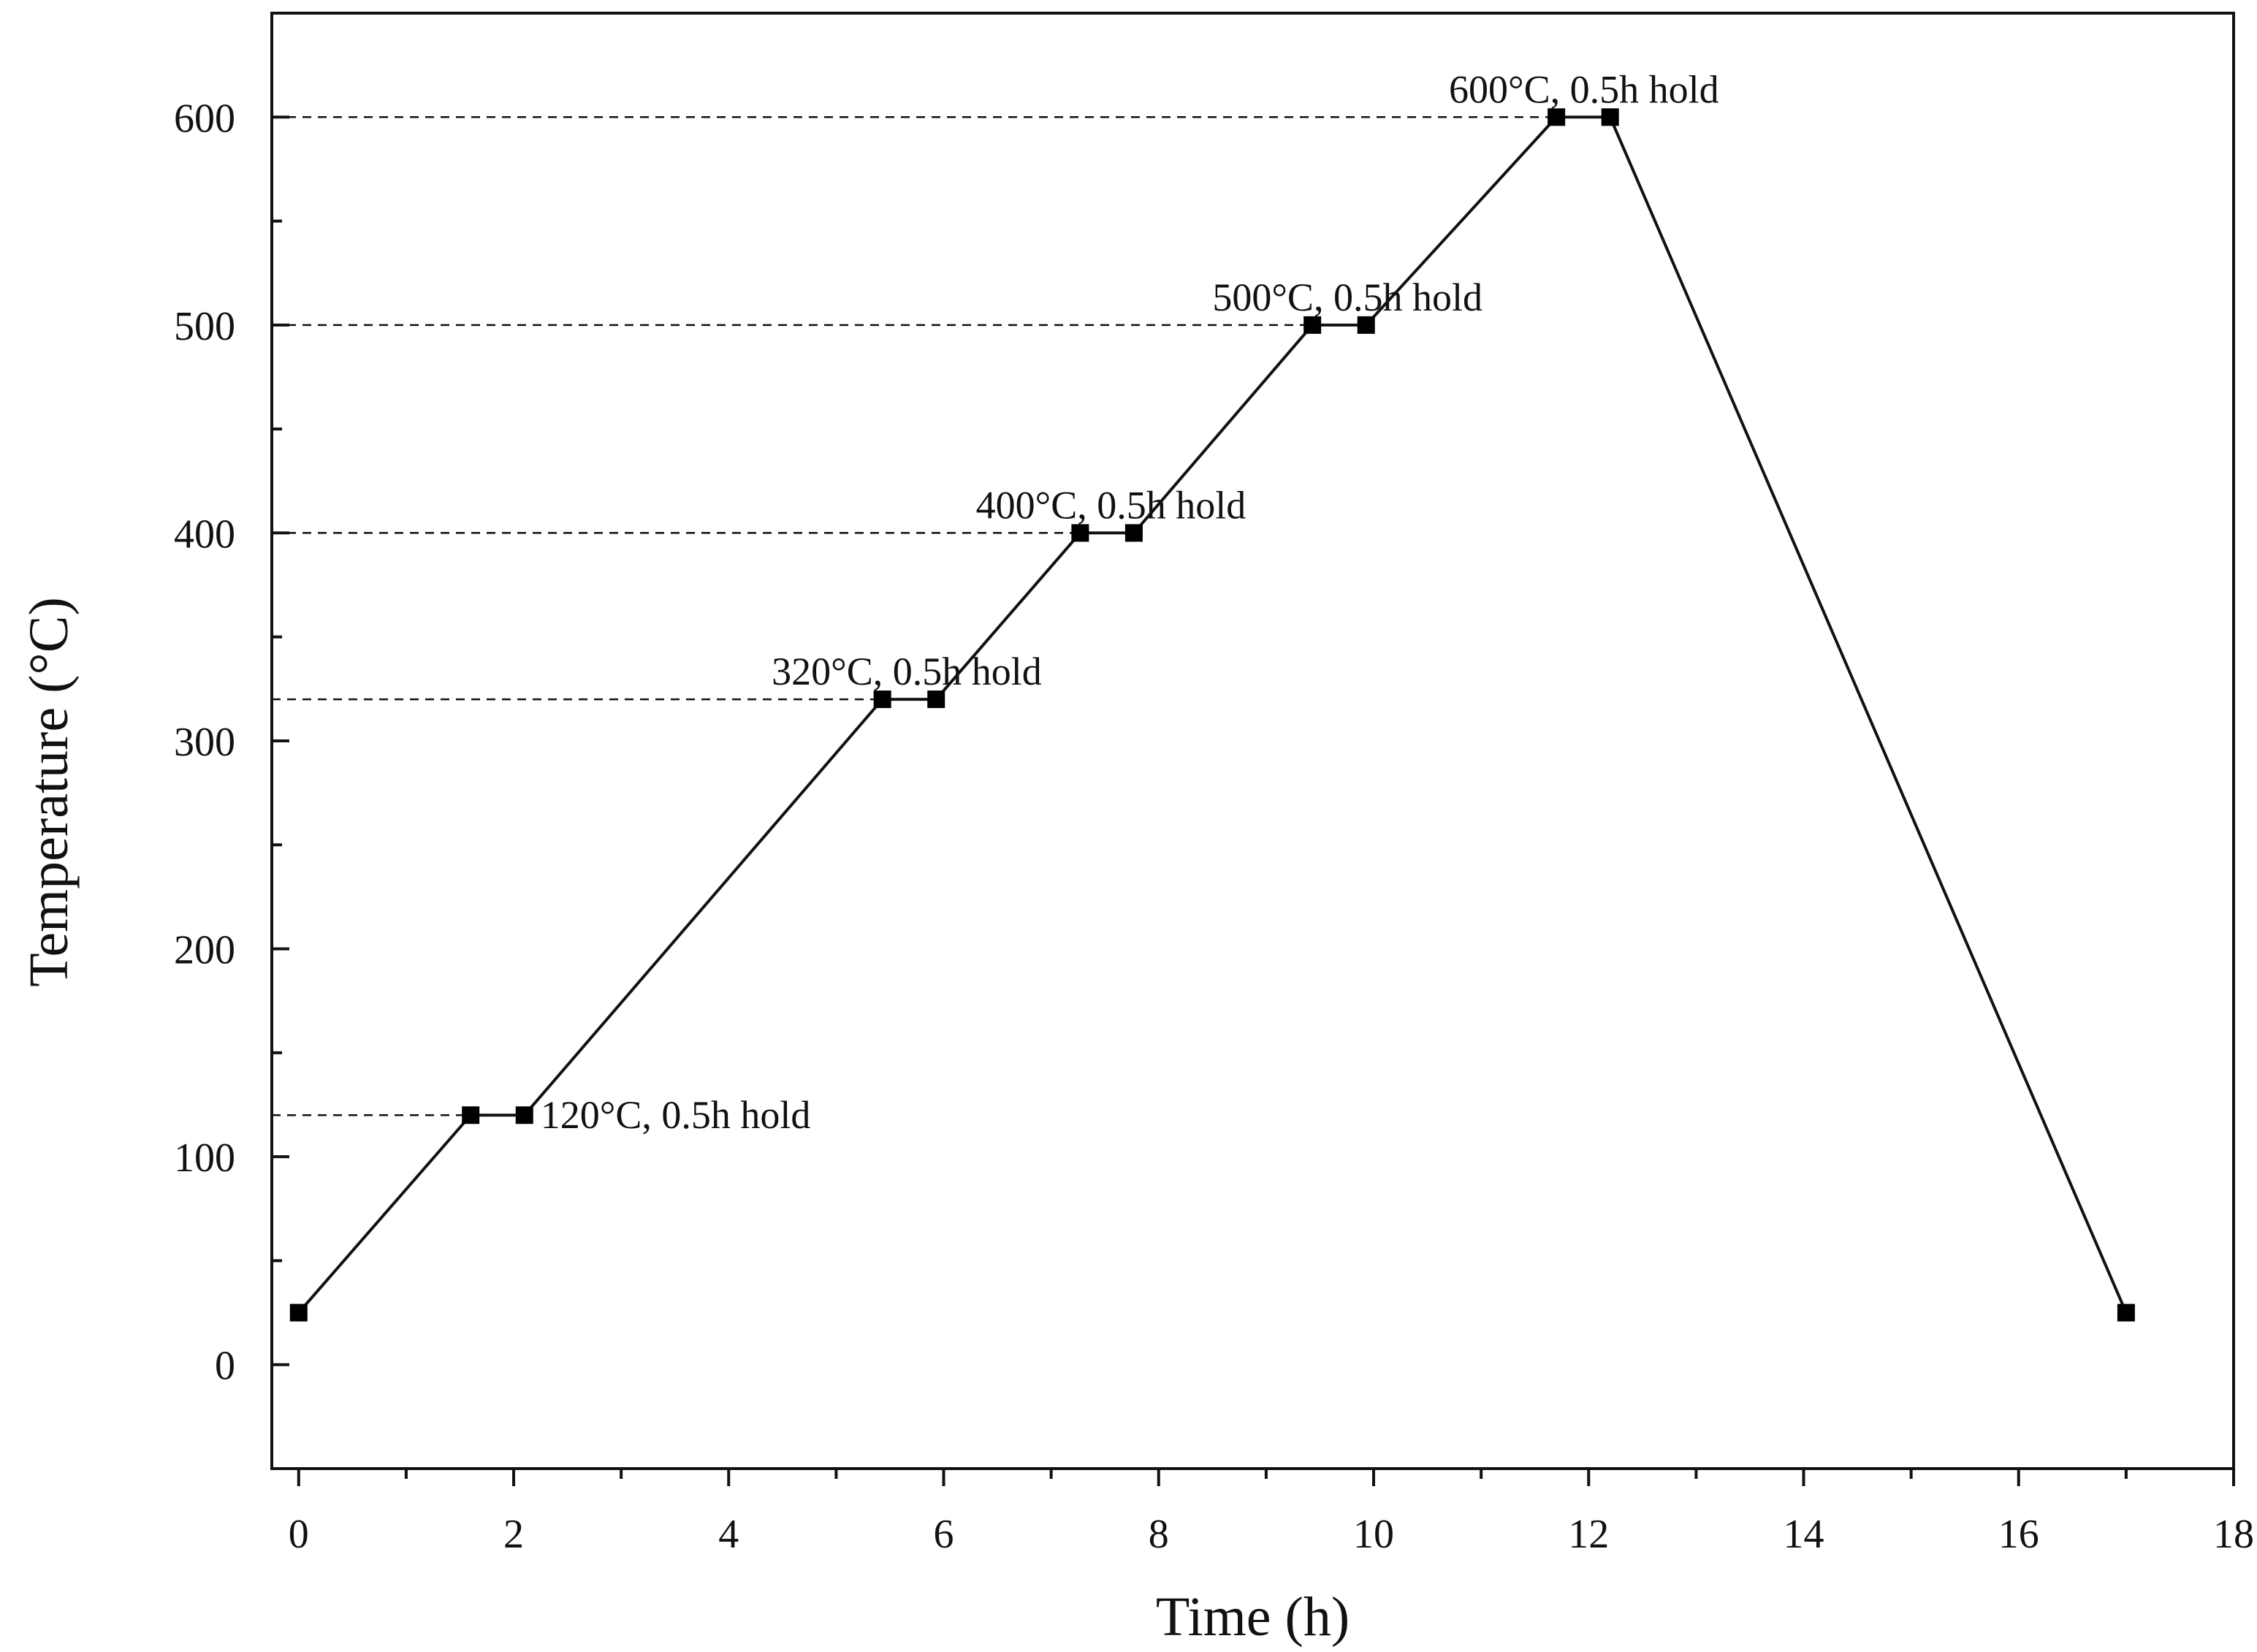 This screenshot has height=1652, width=2257. What do you see at coordinates (907, 671) in the screenshot?
I see `annotation-label: 320°C, 0.5h hold` at bounding box center [907, 671].